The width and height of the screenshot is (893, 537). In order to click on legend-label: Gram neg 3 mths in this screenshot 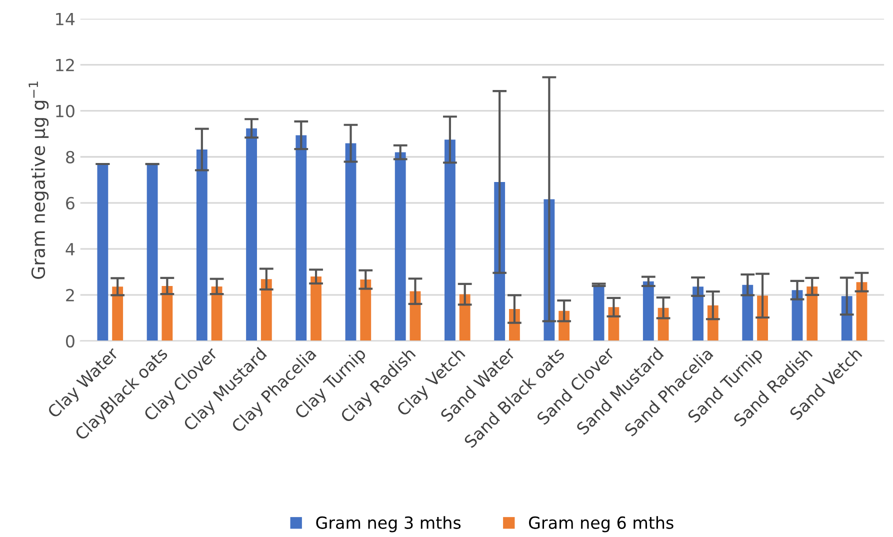, I will do `click(388, 524)`.